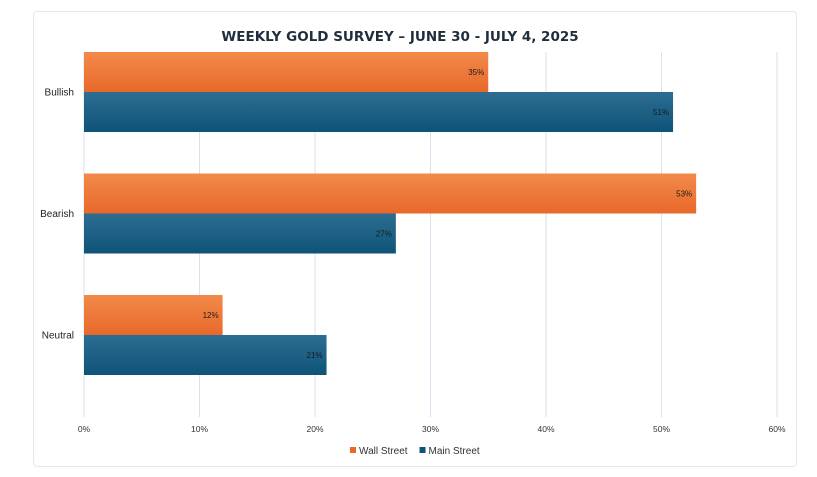 This screenshot has width=817, height=477. I want to click on category-label: Bearish, so click(57, 214).